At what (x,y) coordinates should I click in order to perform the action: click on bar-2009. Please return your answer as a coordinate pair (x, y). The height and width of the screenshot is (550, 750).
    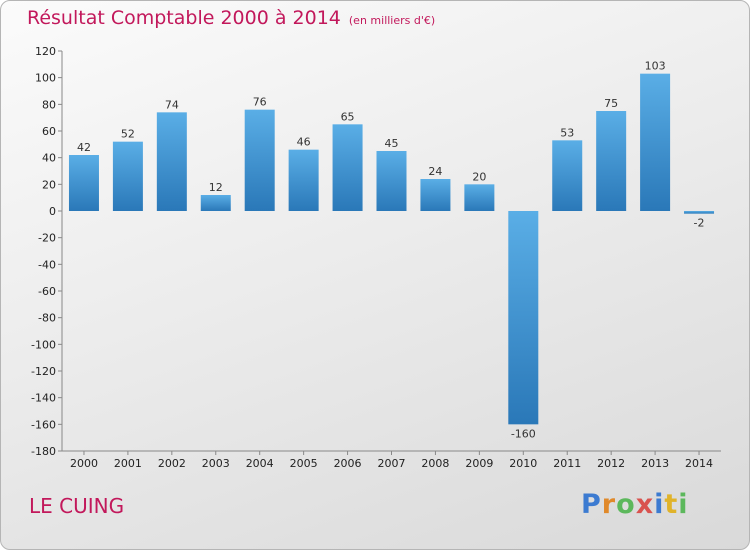
    Looking at the image, I should click on (479, 197).